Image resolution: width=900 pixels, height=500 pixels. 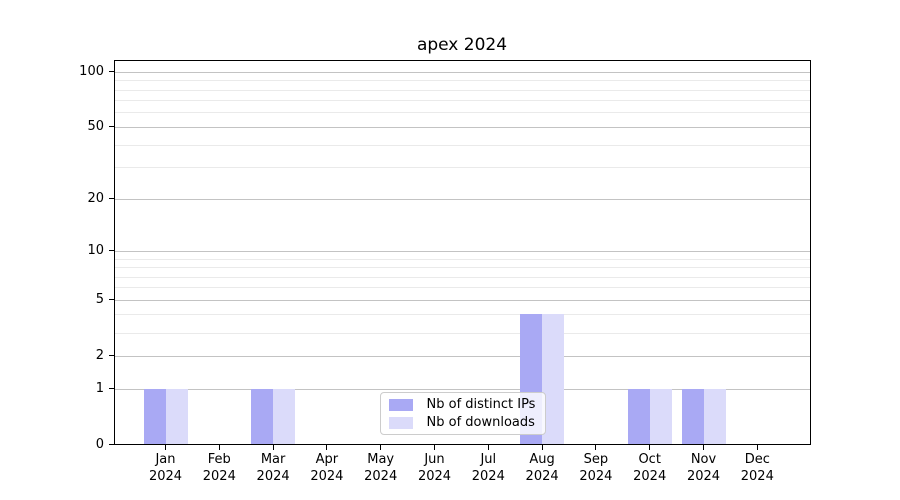 What do you see at coordinates (154, 416) in the screenshot?
I see `bar-jan-distinct-ips` at bounding box center [154, 416].